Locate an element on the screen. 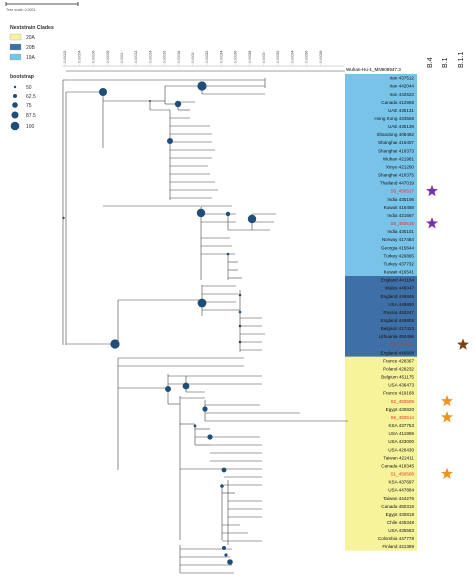 The width and height of the screenshot is (474, 577). axis-tick-label: 0.00022 is located at coordinates (207, 57).